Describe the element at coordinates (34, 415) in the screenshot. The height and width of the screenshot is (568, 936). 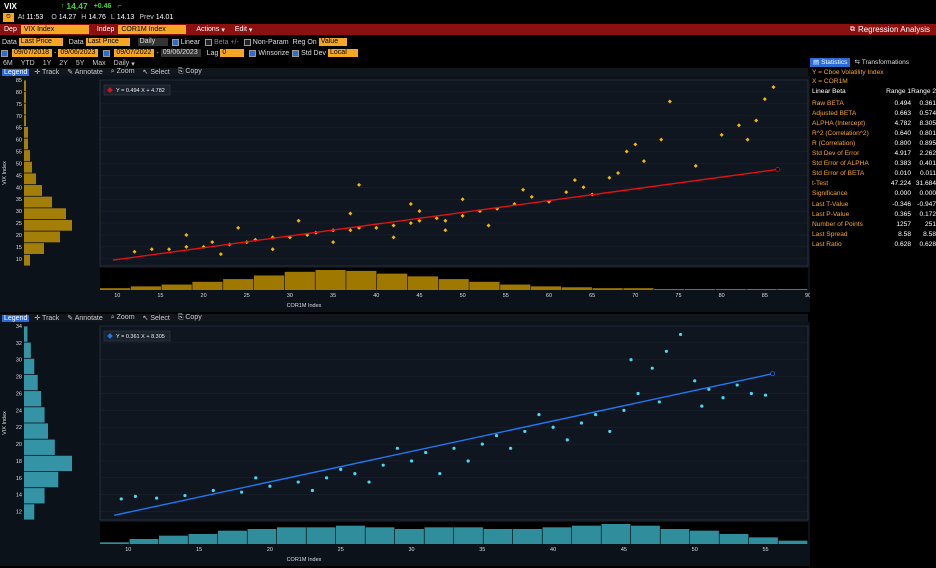
I see `y-histogram-bar` at that location.